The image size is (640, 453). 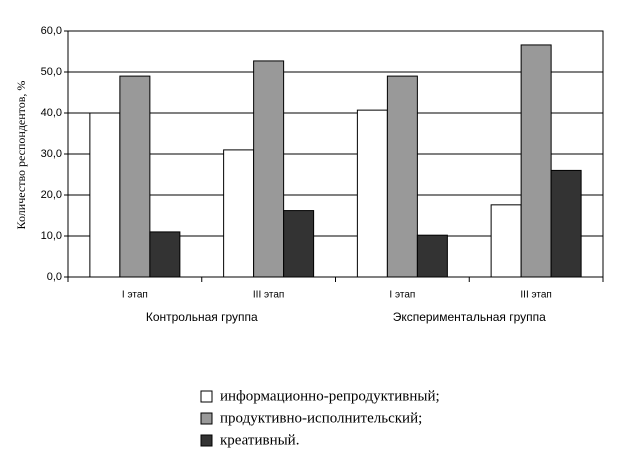 I want to click on y-tick-label: 50,0, so click(x=51, y=72).